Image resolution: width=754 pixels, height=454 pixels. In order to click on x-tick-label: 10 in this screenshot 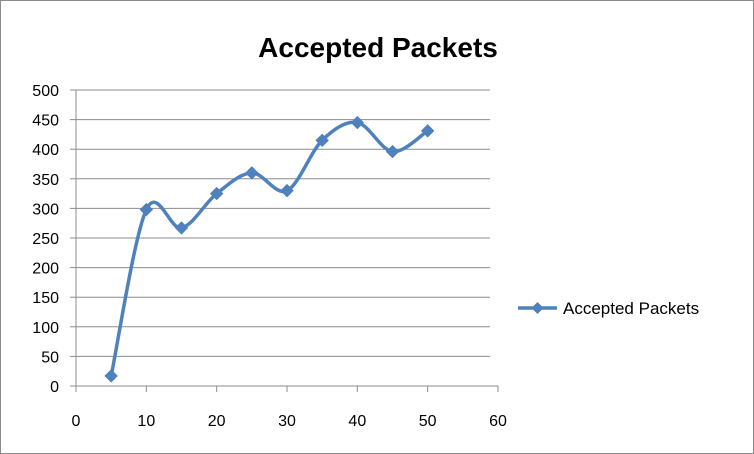, I will do `click(146, 421)`.